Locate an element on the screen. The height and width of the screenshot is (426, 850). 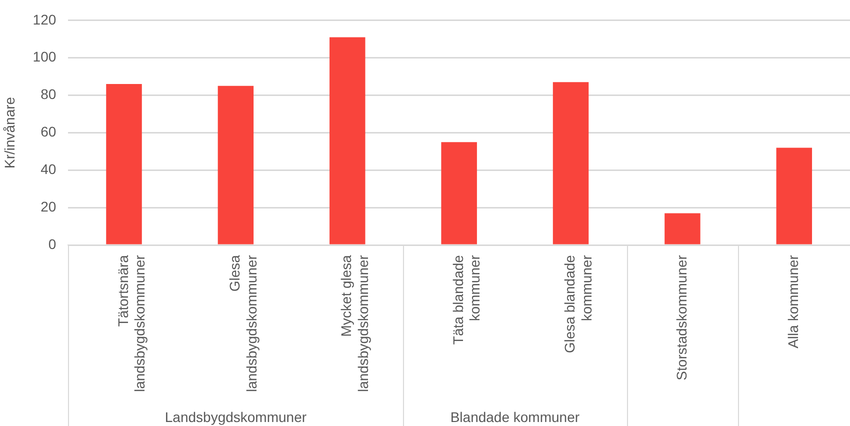
y-tick-label: 60 is located at coordinates (48, 132).